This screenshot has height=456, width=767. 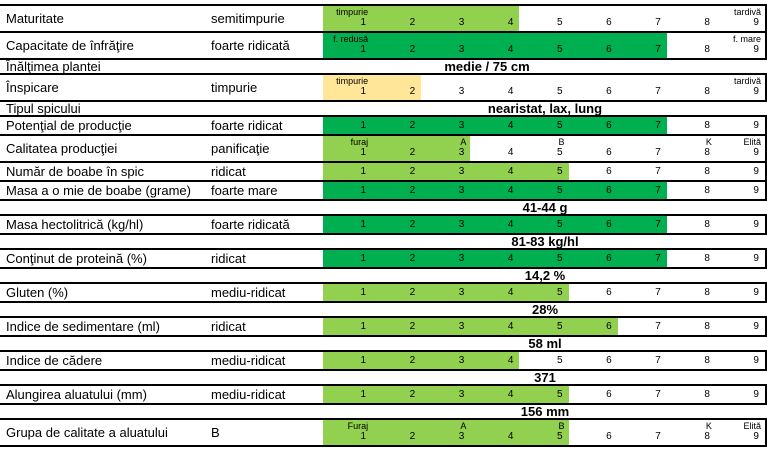 What do you see at coordinates (383, 310) in the screenshot?
I see `info-row: 28%` at bounding box center [383, 310].